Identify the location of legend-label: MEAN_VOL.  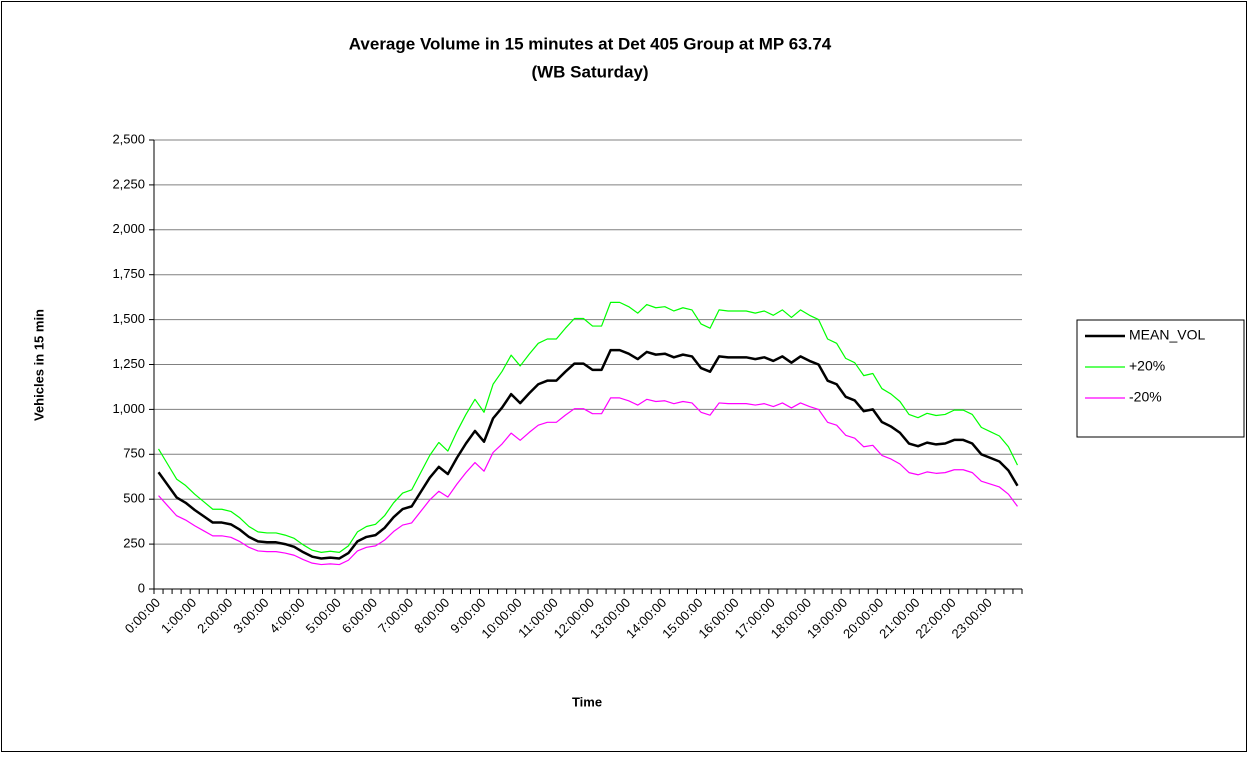
(1167, 335).